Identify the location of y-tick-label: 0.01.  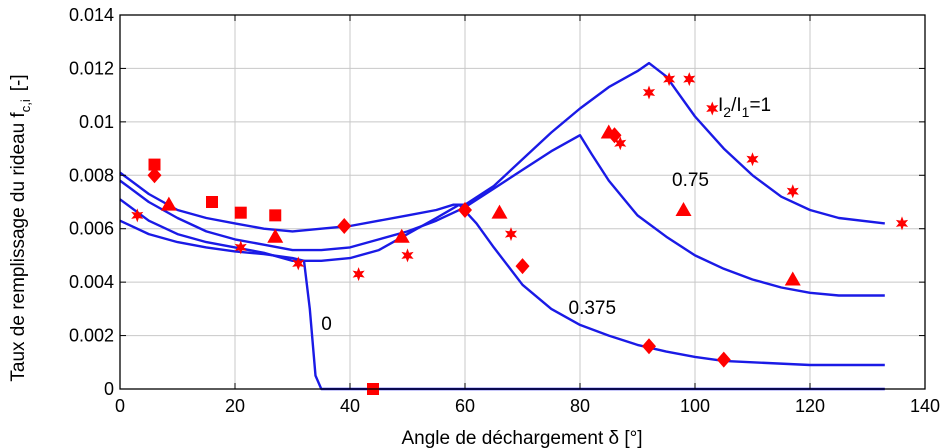
(96, 122).